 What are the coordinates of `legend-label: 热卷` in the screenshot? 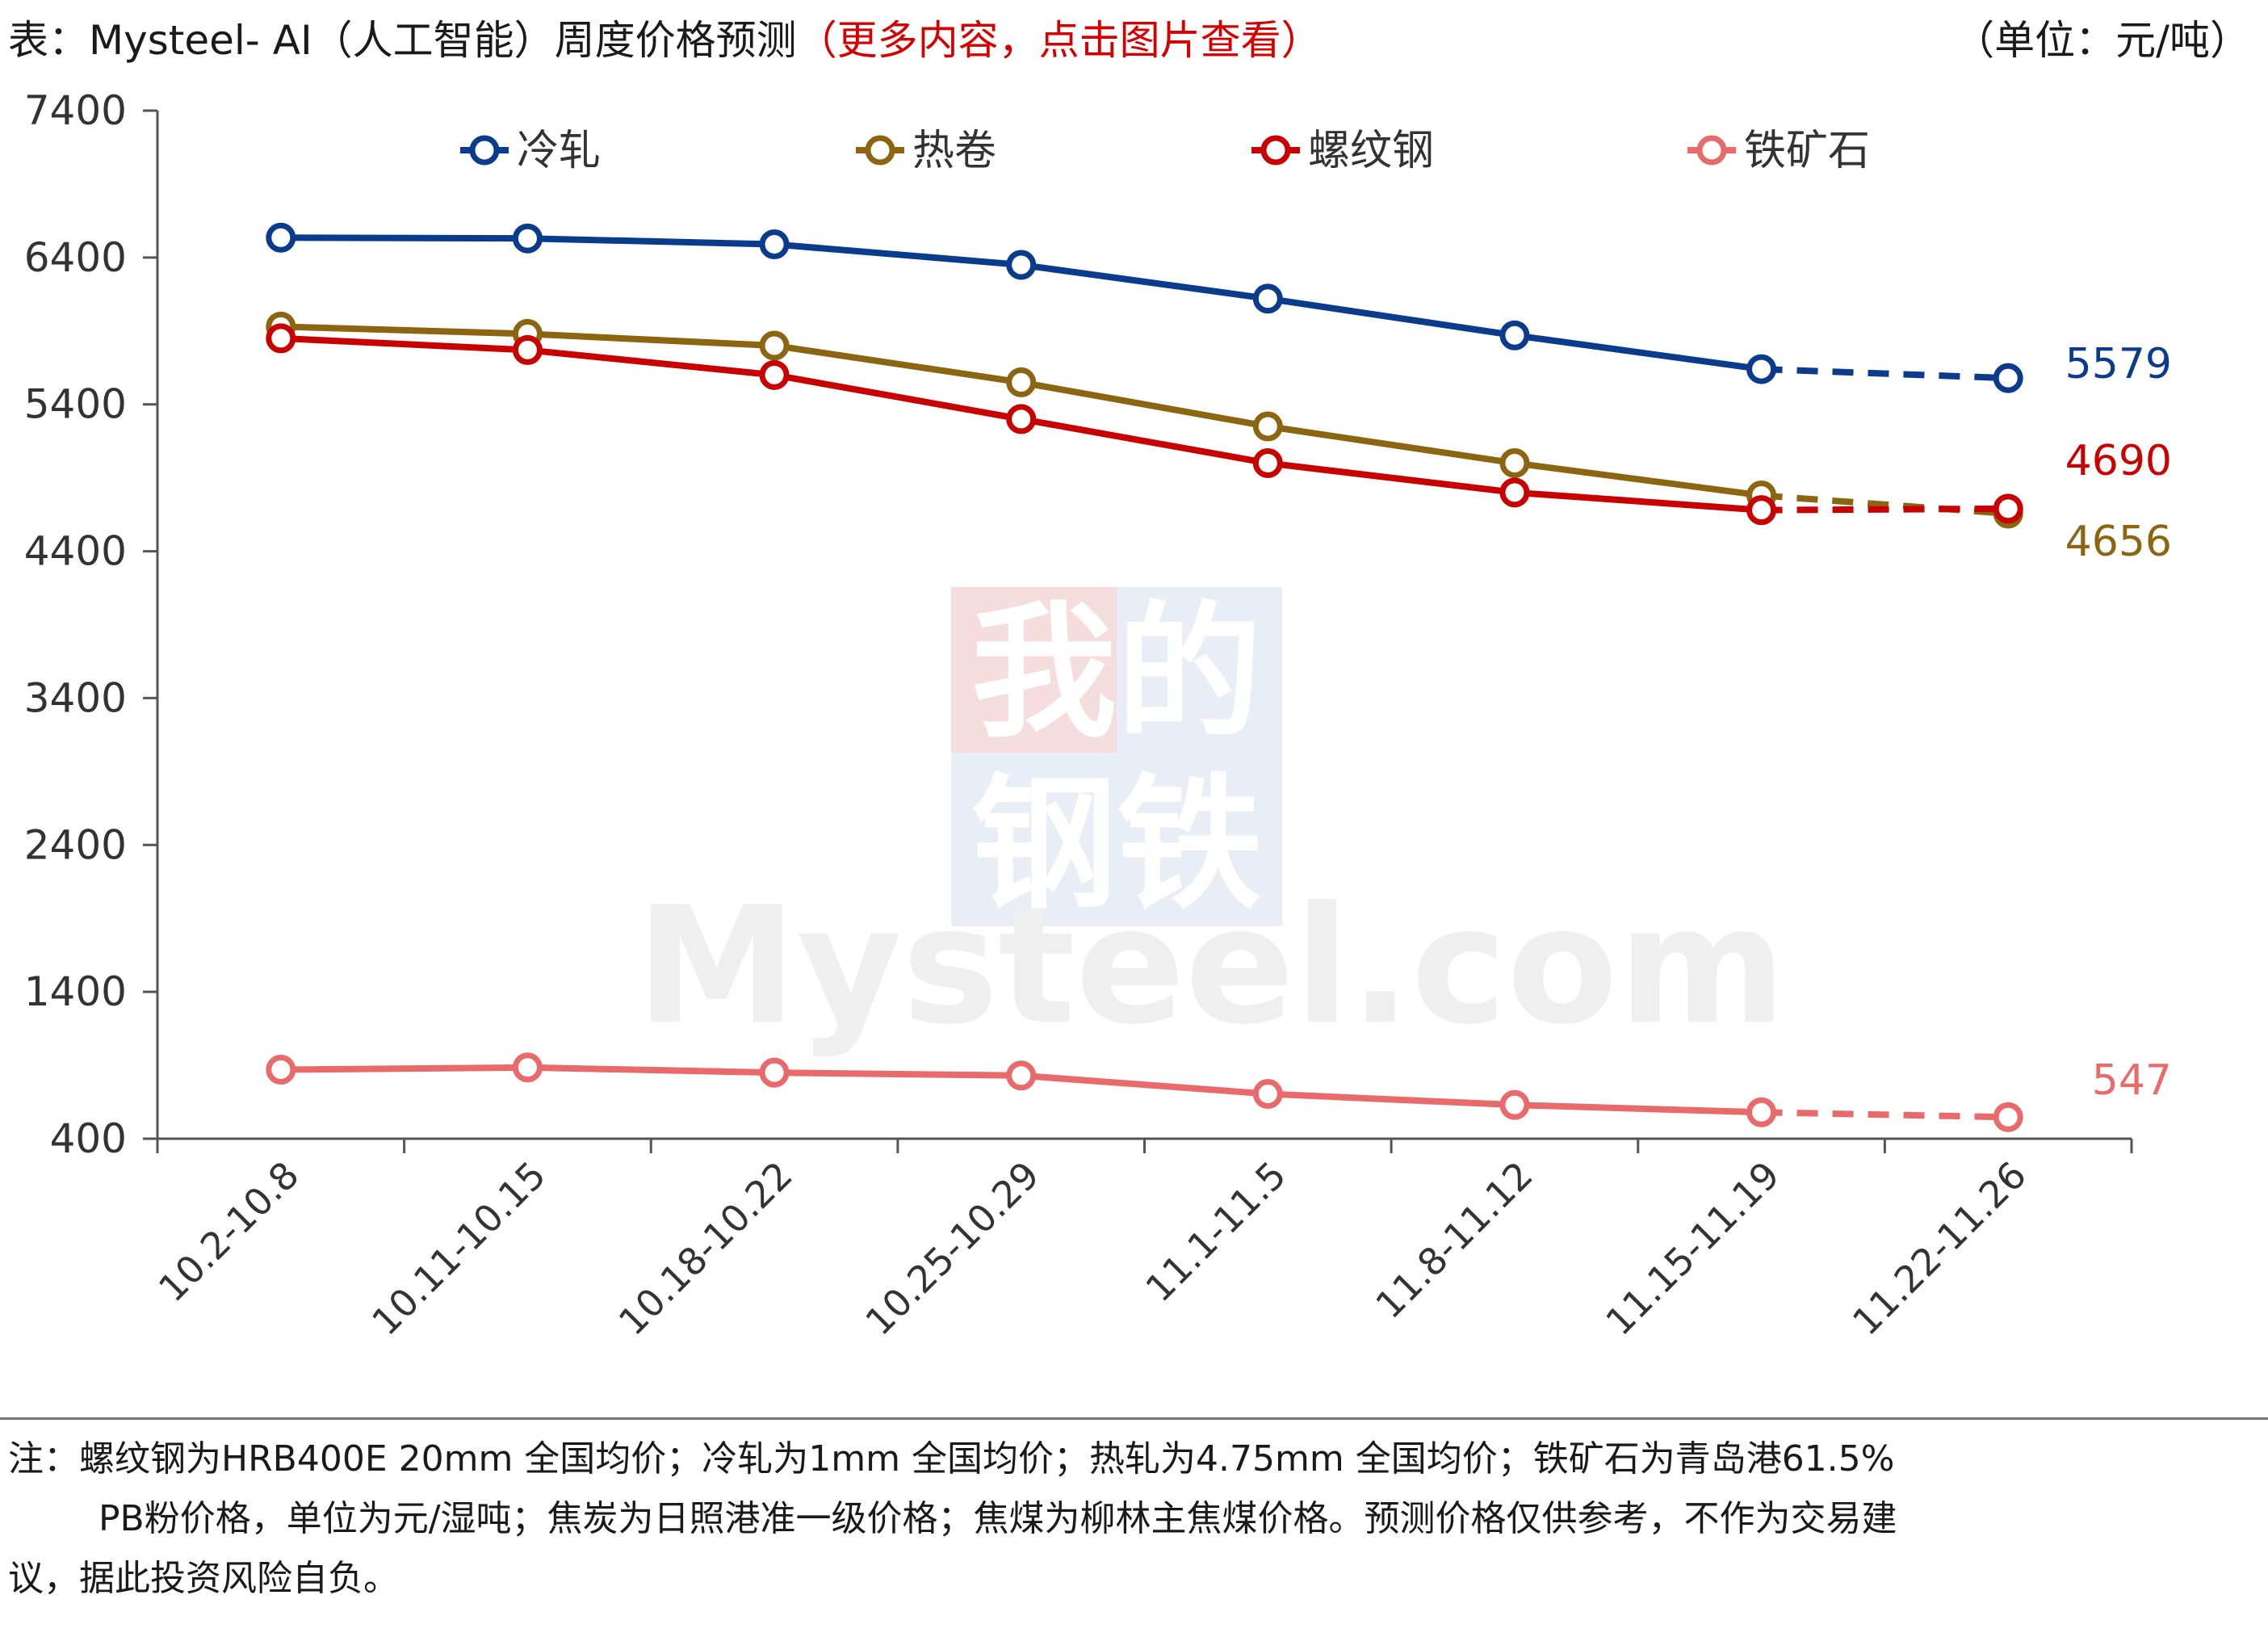 It's located at (954, 151).